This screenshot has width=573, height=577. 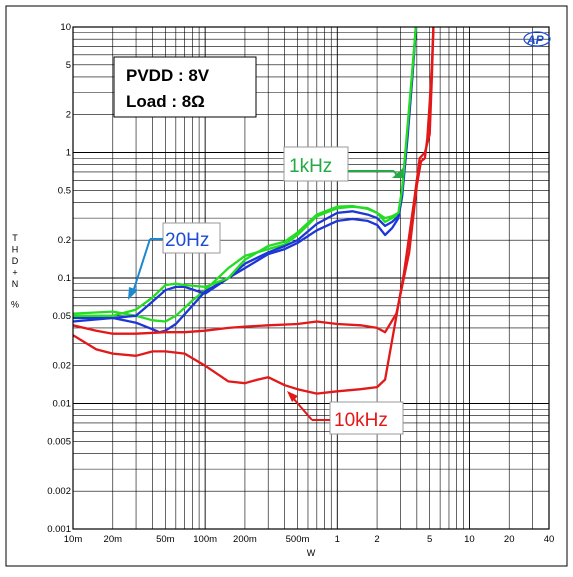 What do you see at coordinates (68, 153) in the screenshot?
I see `y-tick-label: 1` at bounding box center [68, 153].